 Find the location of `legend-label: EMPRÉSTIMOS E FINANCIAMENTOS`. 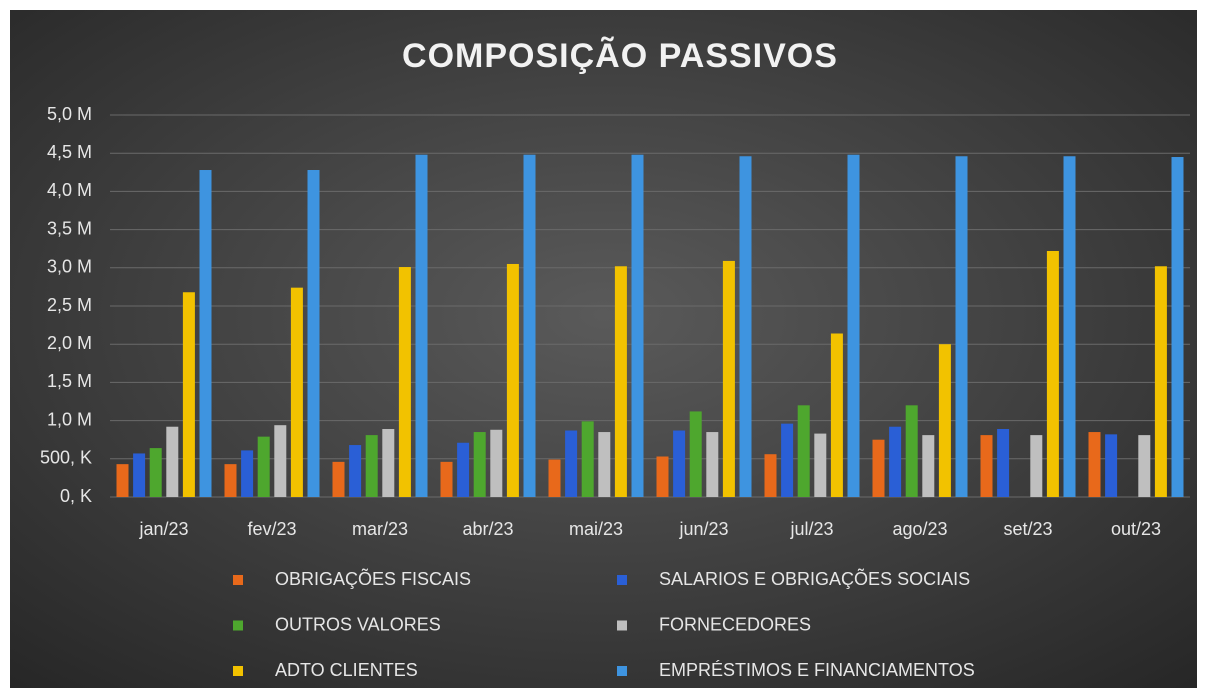

legend-label: EMPRÉSTIMOS E FINANCIAMENTOS is located at coordinates (817, 670).